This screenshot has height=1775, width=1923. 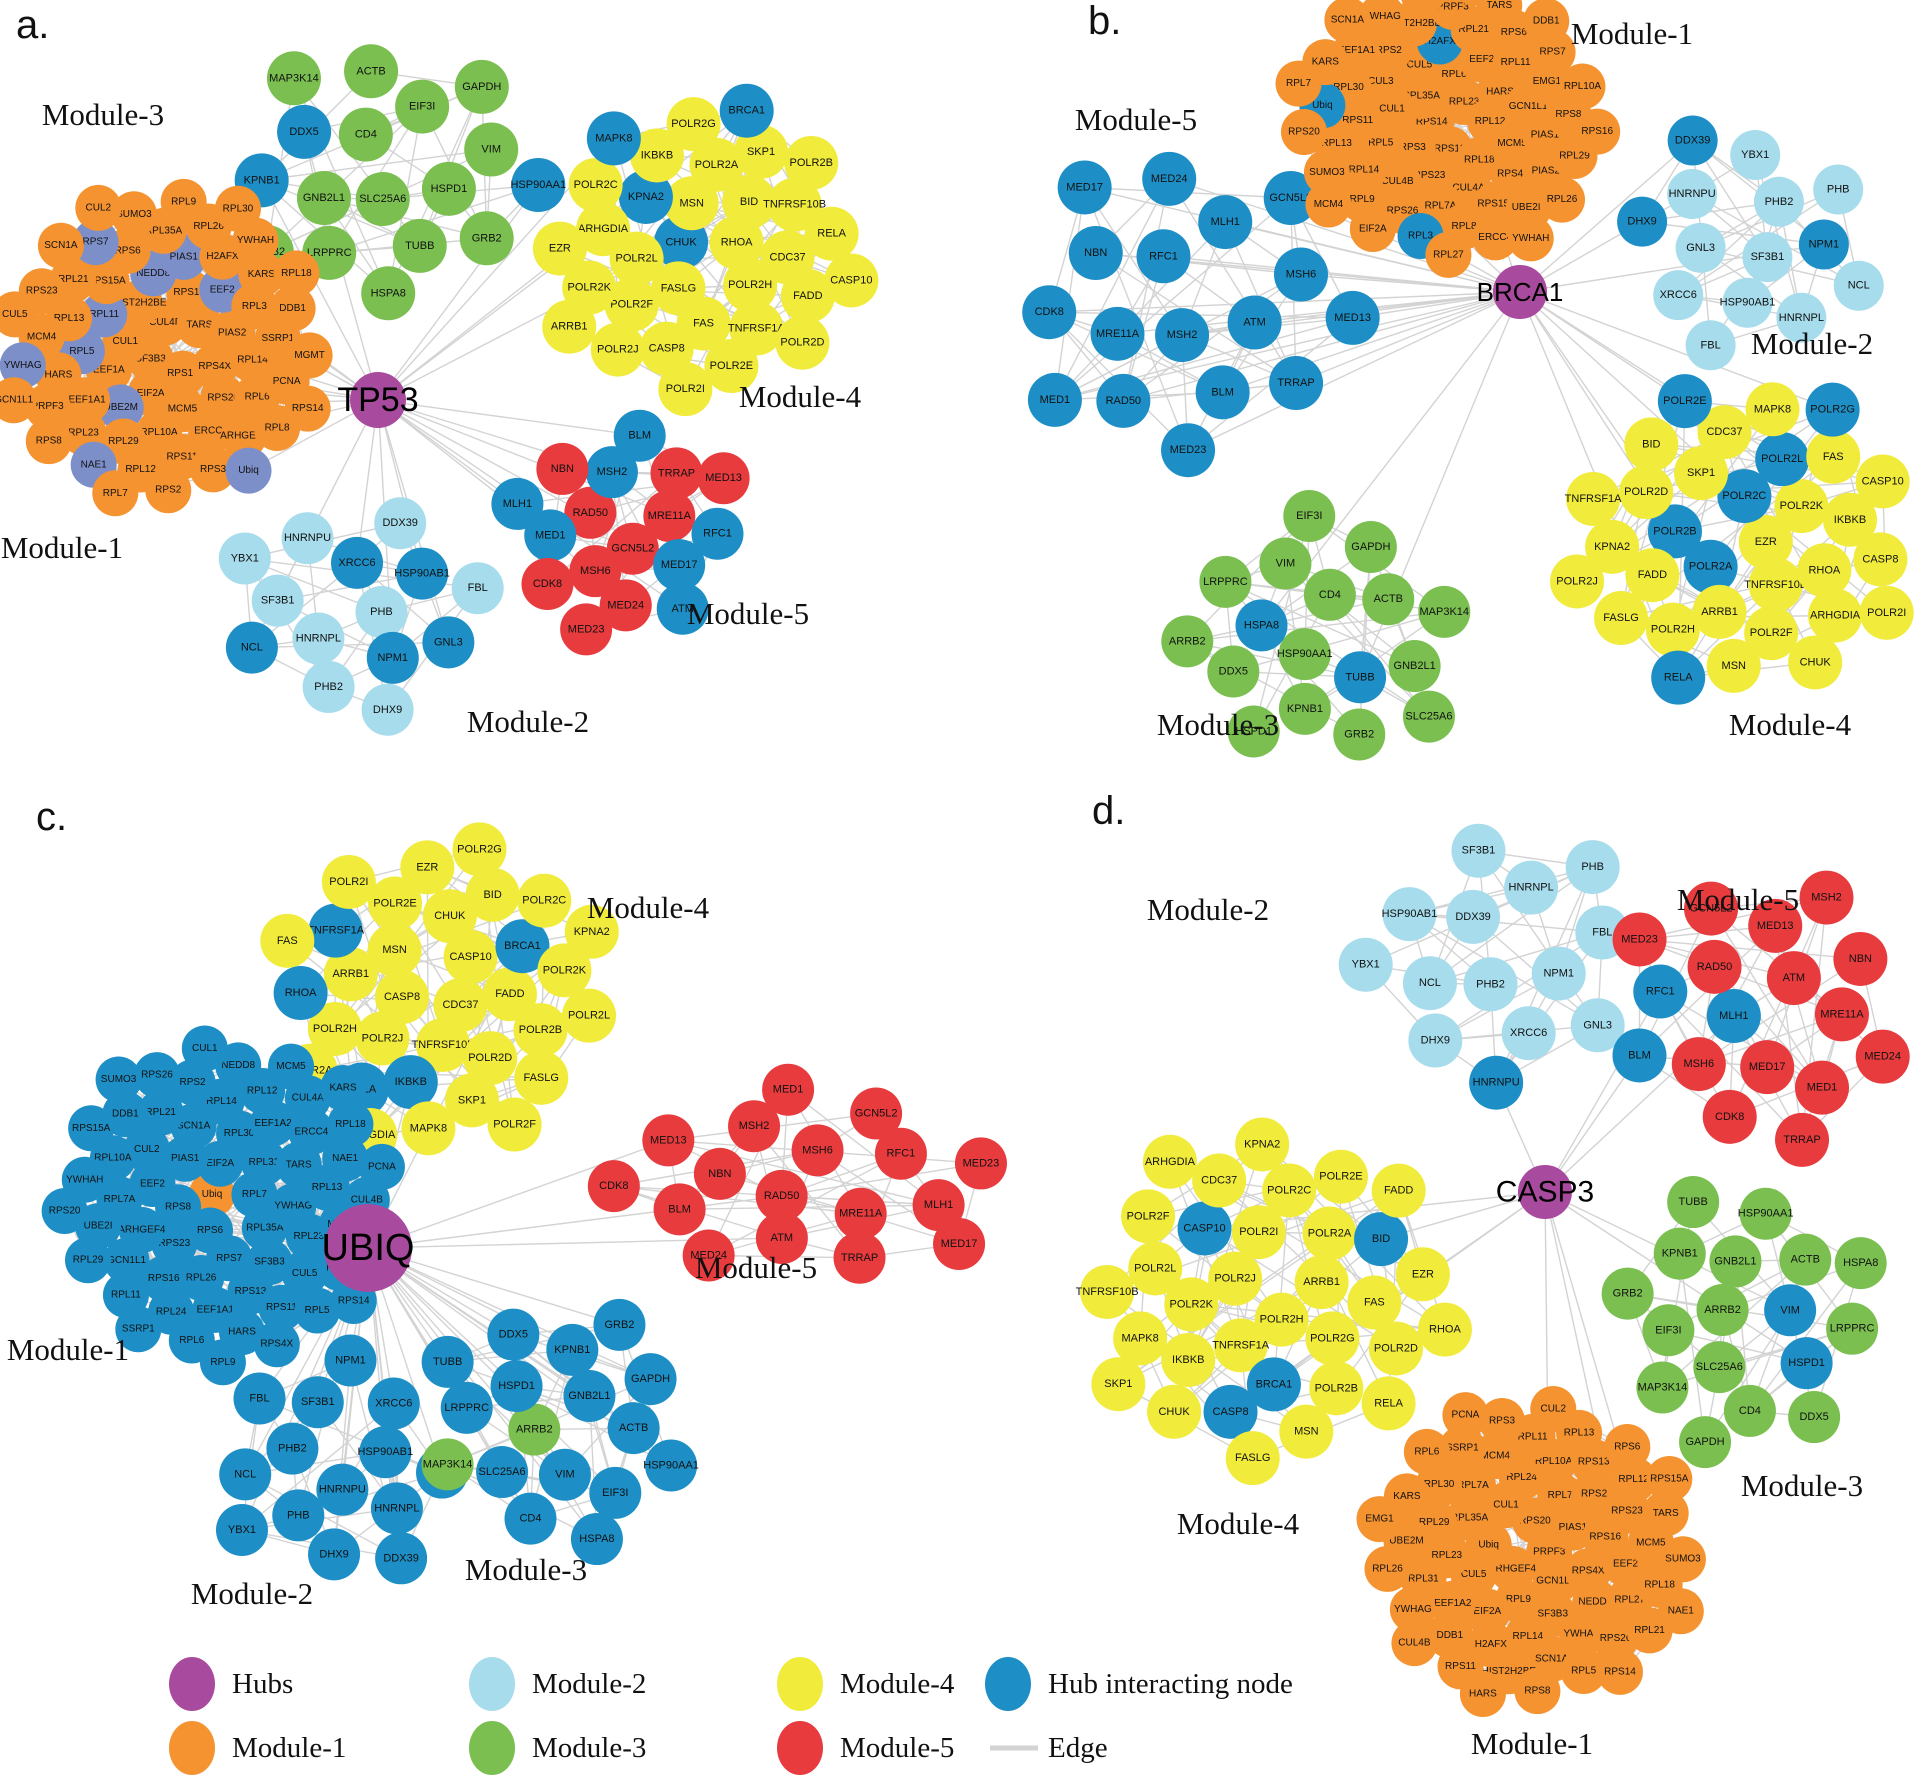 What do you see at coordinates (817, 1150) in the screenshot?
I see `node-MSH6` at bounding box center [817, 1150].